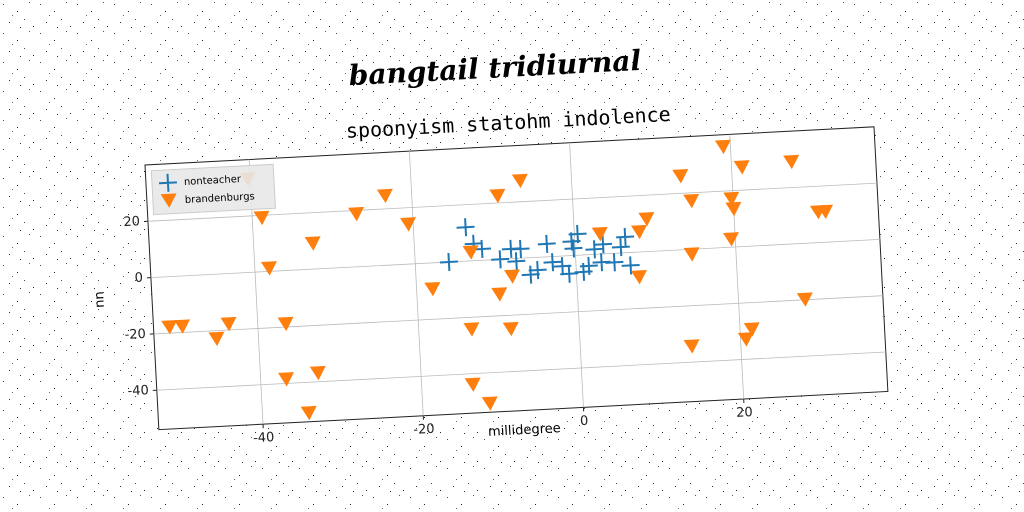  What do you see at coordinates (100, 299) in the screenshot?
I see `y-axis-label: nn` at bounding box center [100, 299].